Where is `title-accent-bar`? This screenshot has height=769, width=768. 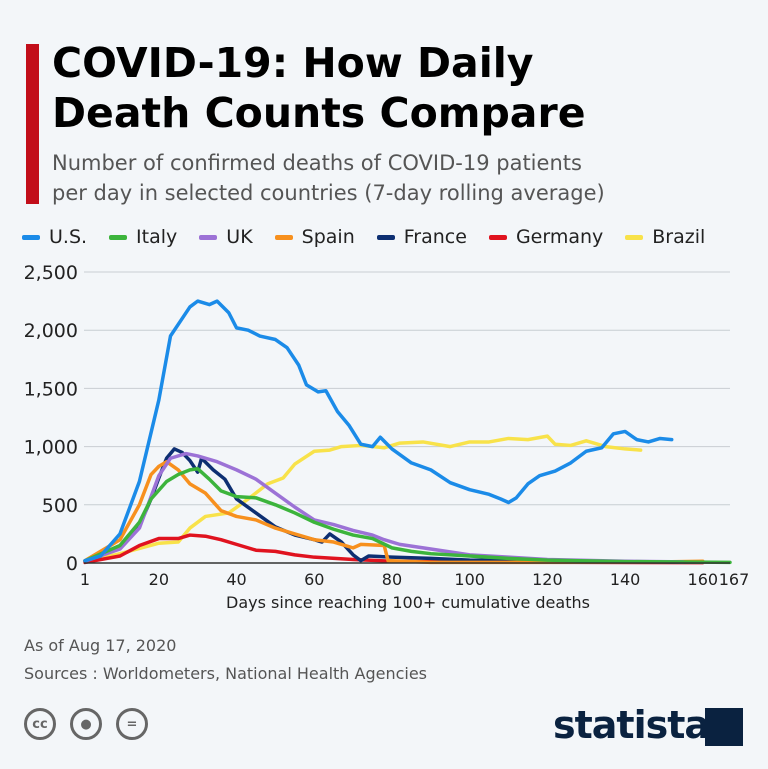
title-accent-bar is located at coordinates (32, 124).